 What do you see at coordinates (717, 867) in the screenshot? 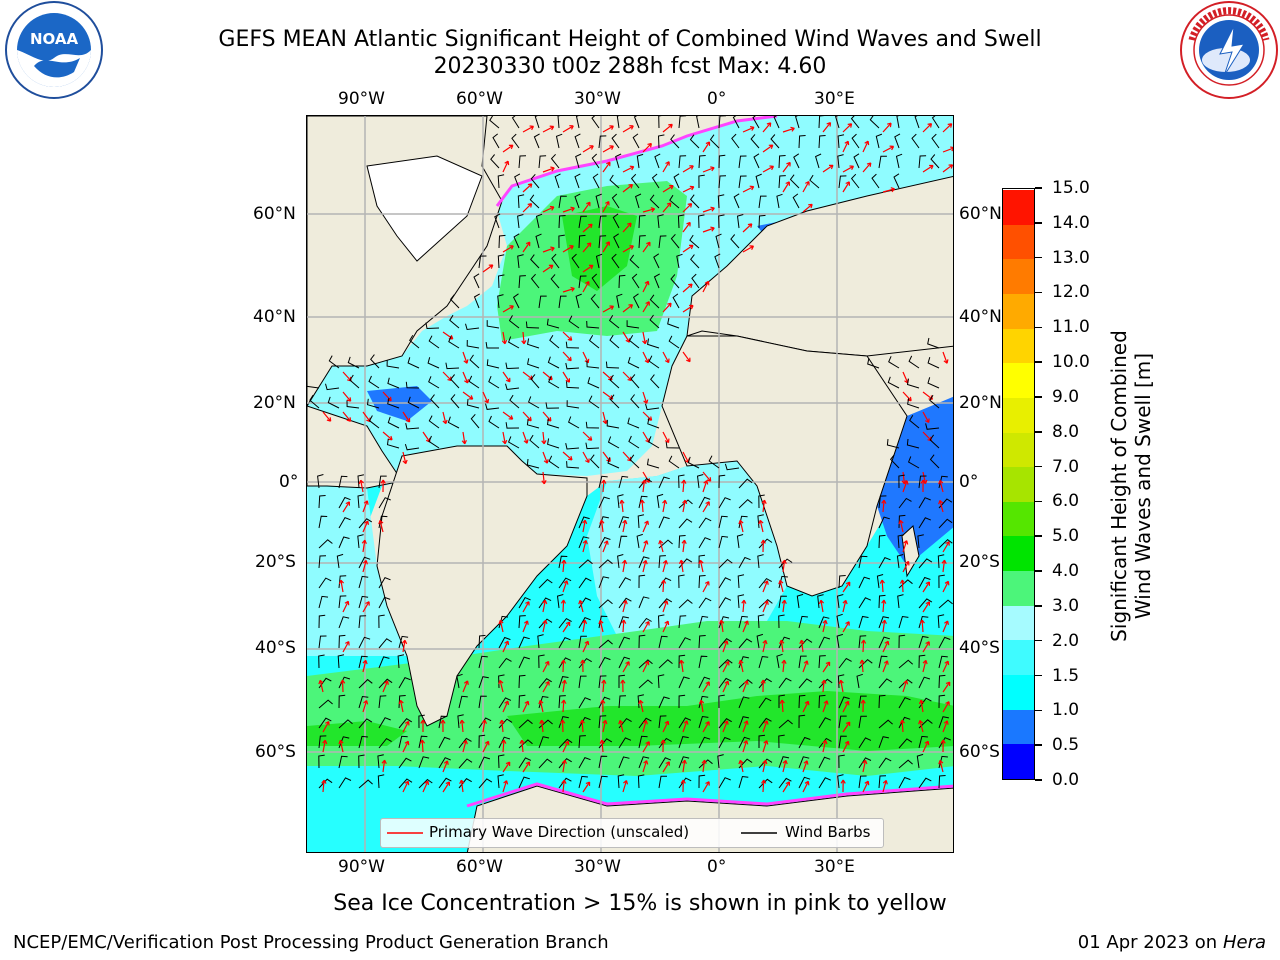
I see `lon-label-bottom: 0°` at bounding box center [717, 867].